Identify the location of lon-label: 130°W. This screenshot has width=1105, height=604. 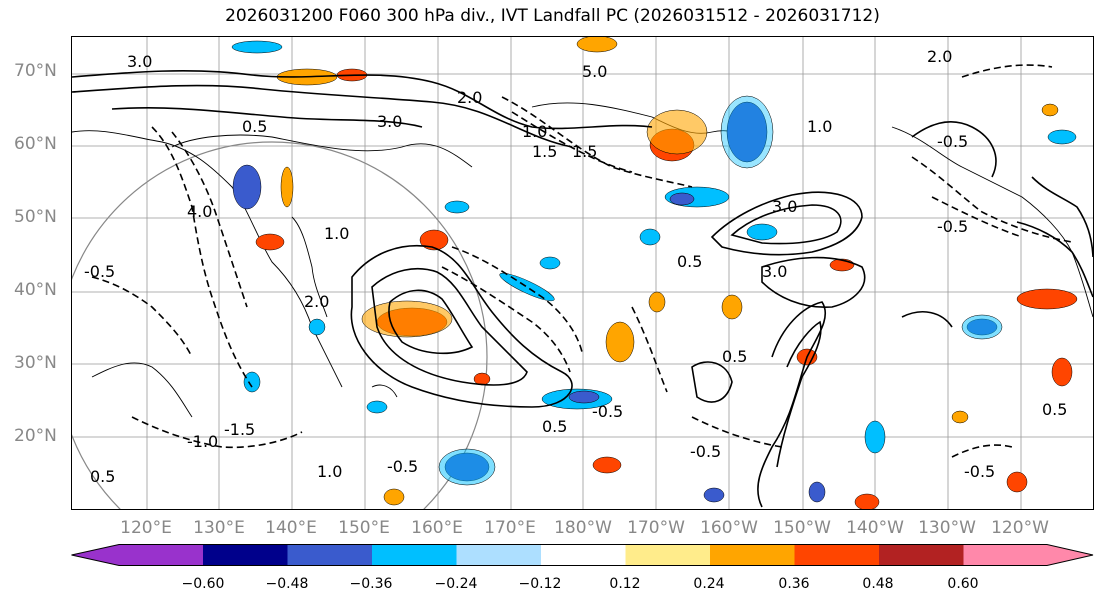
(947, 528).